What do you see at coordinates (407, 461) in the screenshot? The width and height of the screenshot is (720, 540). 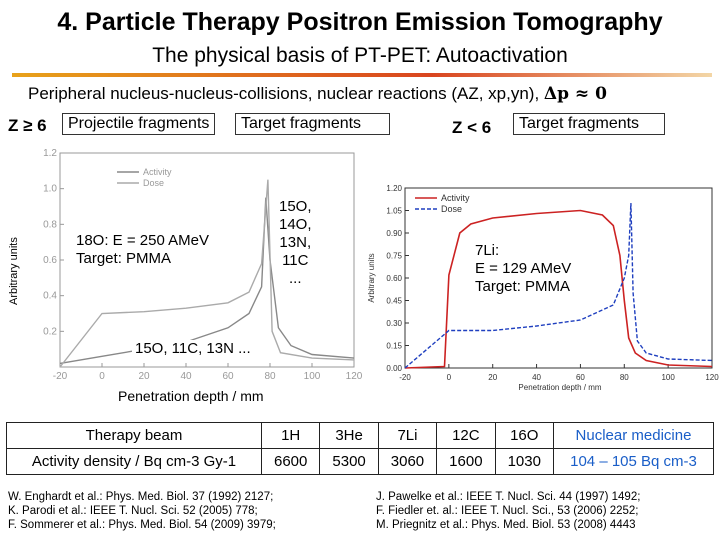 I see `table-cell: 3060` at bounding box center [407, 461].